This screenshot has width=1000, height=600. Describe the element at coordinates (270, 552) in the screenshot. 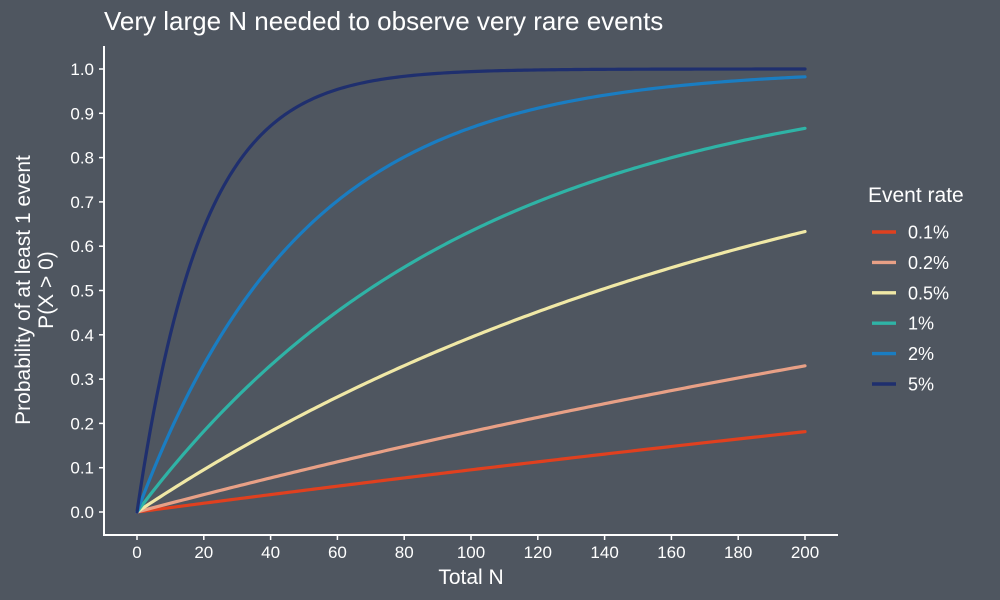

I see `x-tick-label: 40` at that location.